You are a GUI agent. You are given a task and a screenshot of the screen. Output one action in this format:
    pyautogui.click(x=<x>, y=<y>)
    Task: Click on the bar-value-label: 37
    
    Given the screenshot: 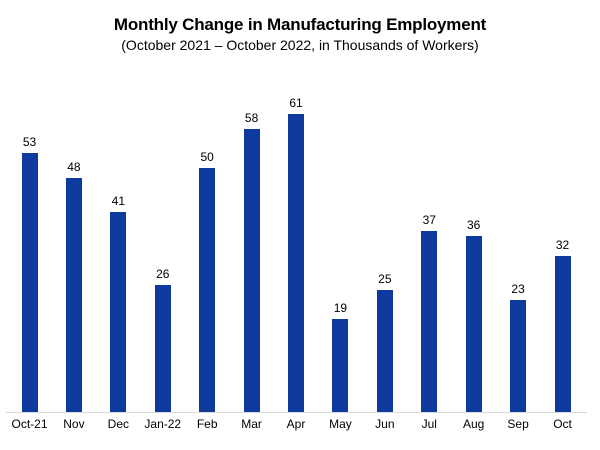 What is the action you would take?
    pyautogui.click(x=429, y=220)
    